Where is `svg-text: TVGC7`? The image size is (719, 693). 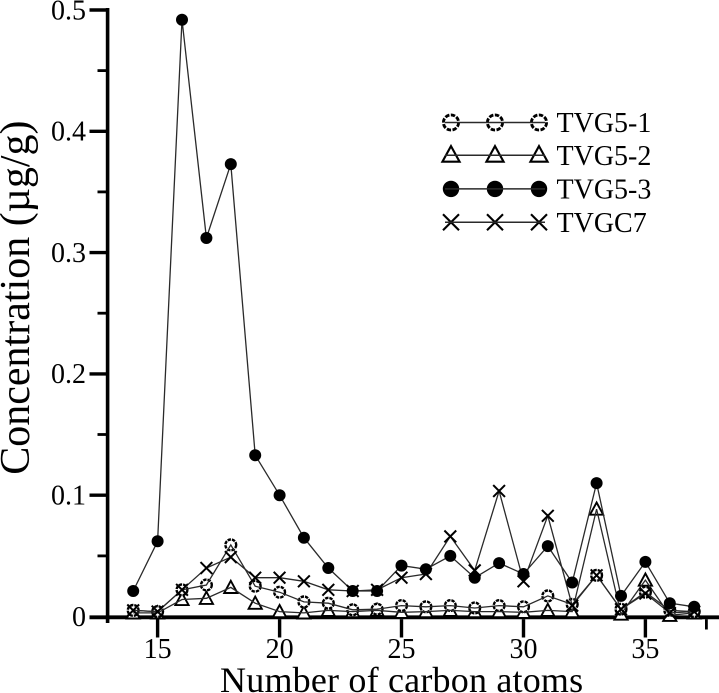 svg-text: TVGC7 is located at coordinates (602, 223).